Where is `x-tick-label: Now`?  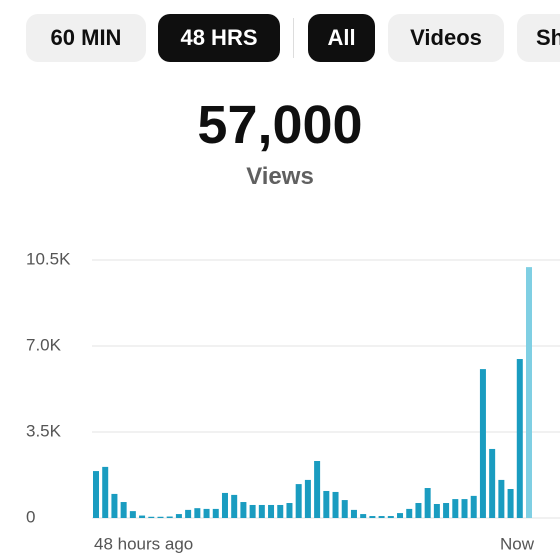 x-tick-label: Now is located at coordinates (517, 543).